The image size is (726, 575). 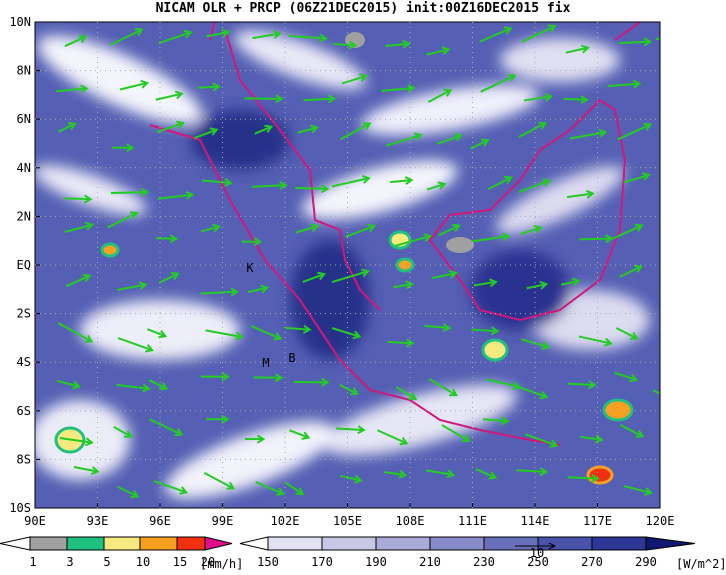 What do you see at coordinates (597, 521) in the screenshot?
I see `lon-label: 117E` at bounding box center [597, 521].